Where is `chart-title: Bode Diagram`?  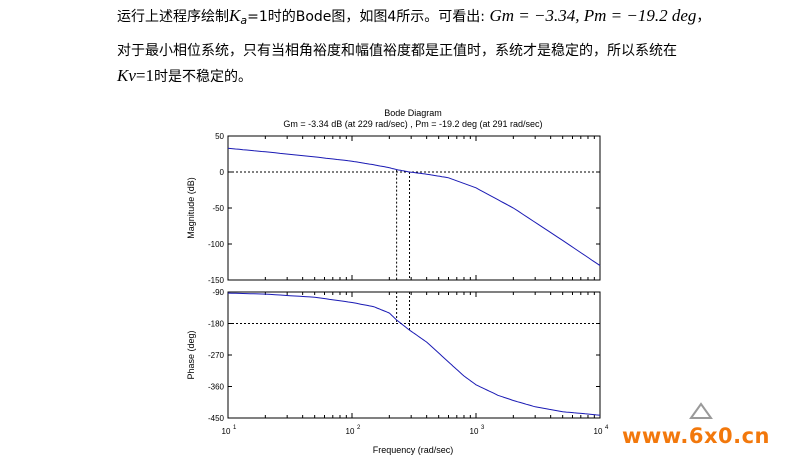 chart-title: Bode Diagram is located at coordinates (413, 113).